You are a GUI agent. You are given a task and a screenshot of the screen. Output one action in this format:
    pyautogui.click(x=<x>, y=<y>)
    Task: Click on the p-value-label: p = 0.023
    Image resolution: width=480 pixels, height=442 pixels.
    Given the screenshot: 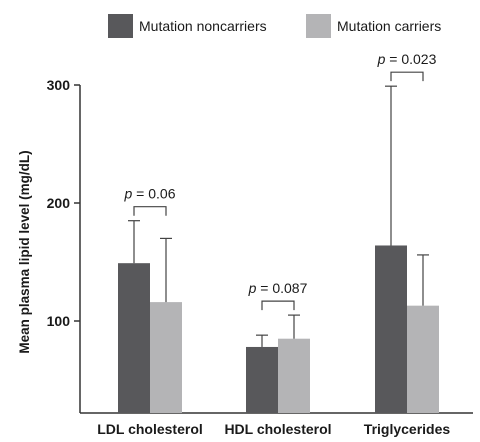 What is the action you would take?
    pyautogui.click(x=407, y=59)
    